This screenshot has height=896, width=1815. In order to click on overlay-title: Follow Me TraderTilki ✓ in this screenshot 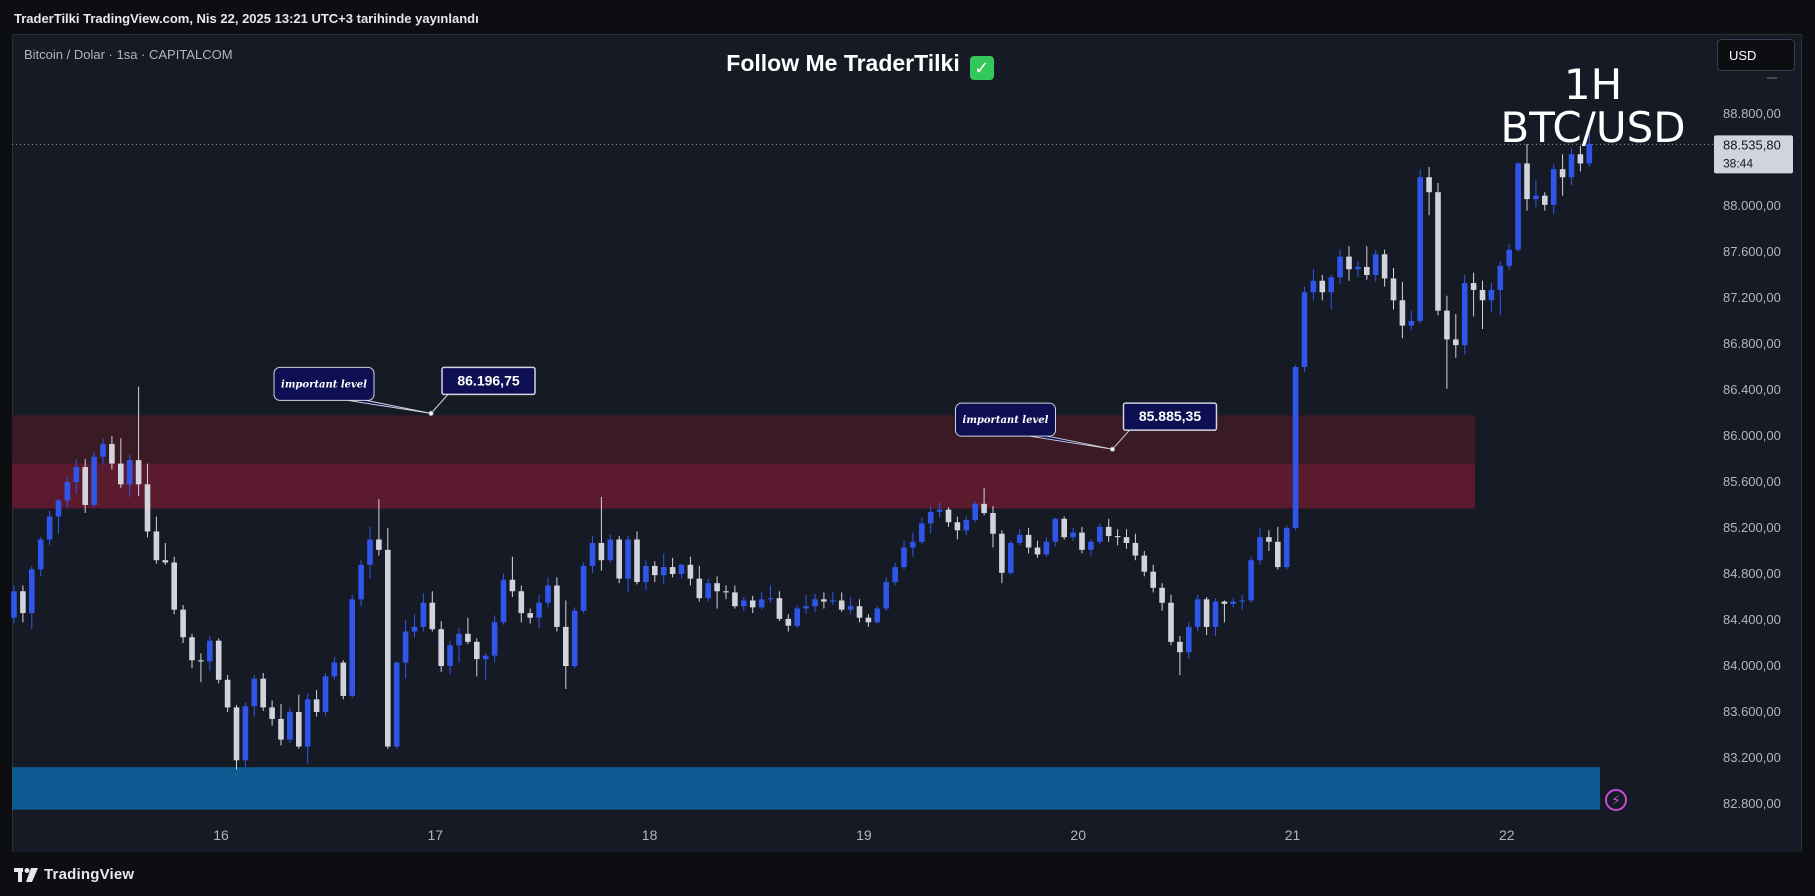, I will do `click(860, 65)`.